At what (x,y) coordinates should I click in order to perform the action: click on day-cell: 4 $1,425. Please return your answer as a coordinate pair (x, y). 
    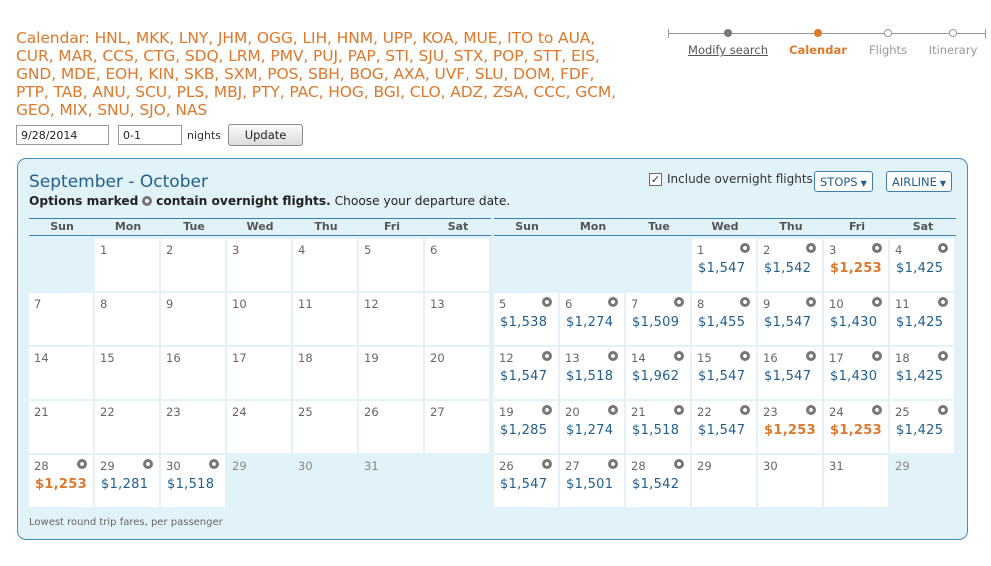
    Looking at the image, I should click on (922, 265).